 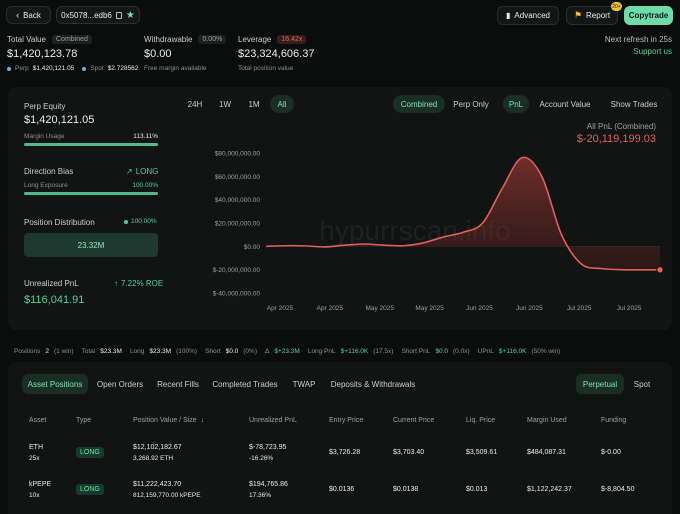 What do you see at coordinates (616, 139) in the screenshot?
I see `chart-current-value: $-20,119,199.03` at bounding box center [616, 139].